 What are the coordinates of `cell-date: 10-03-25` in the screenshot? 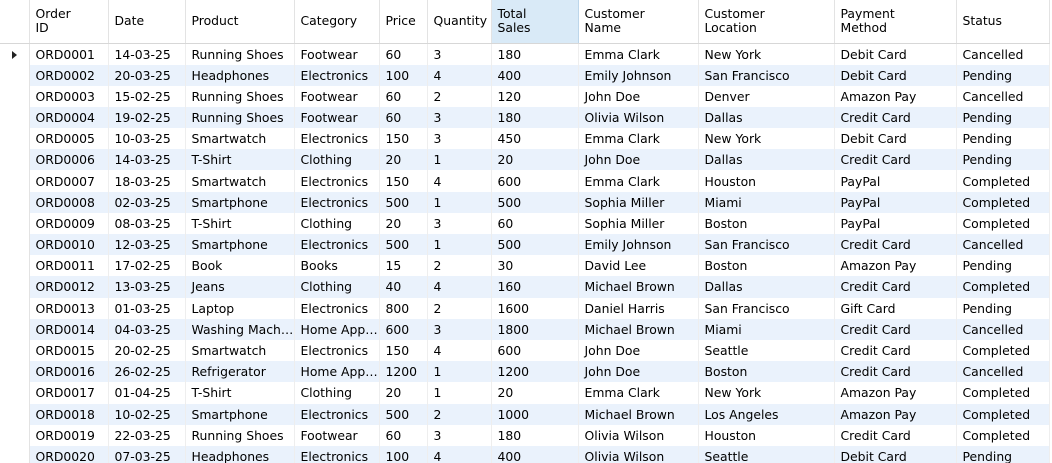 It's located at (147, 139).